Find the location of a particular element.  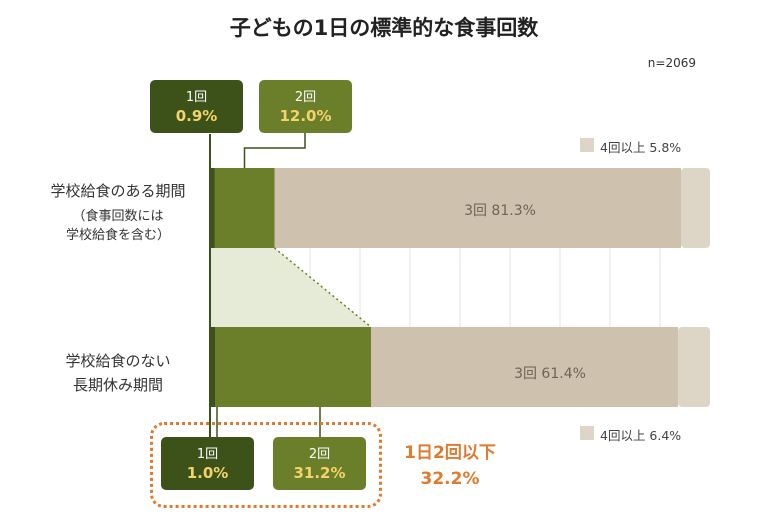

callout-row2-twice: 2回 31.2% is located at coordinates (319, 463).